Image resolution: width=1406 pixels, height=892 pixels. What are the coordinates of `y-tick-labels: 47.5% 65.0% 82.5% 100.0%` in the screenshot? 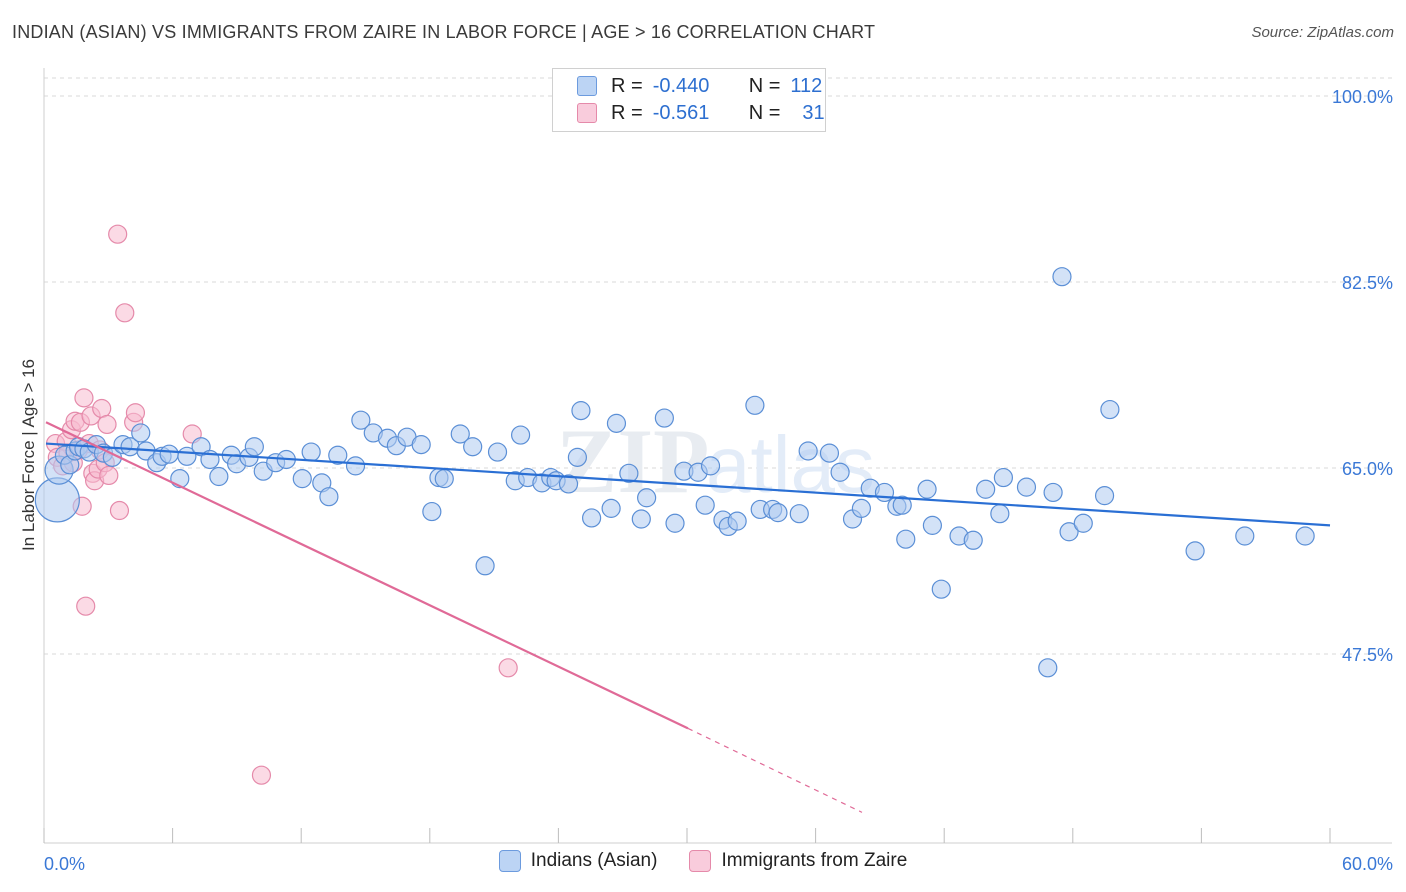 It's located at (1362, 376).